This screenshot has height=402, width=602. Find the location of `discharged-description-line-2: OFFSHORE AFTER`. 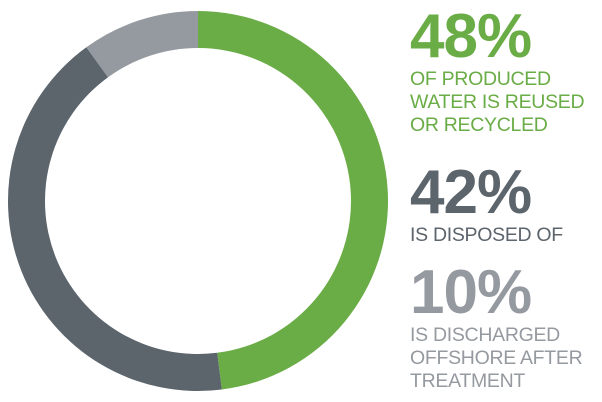

discharged-description-line-2: OFFSHORE AFTER is located at coordinates (496, 358).